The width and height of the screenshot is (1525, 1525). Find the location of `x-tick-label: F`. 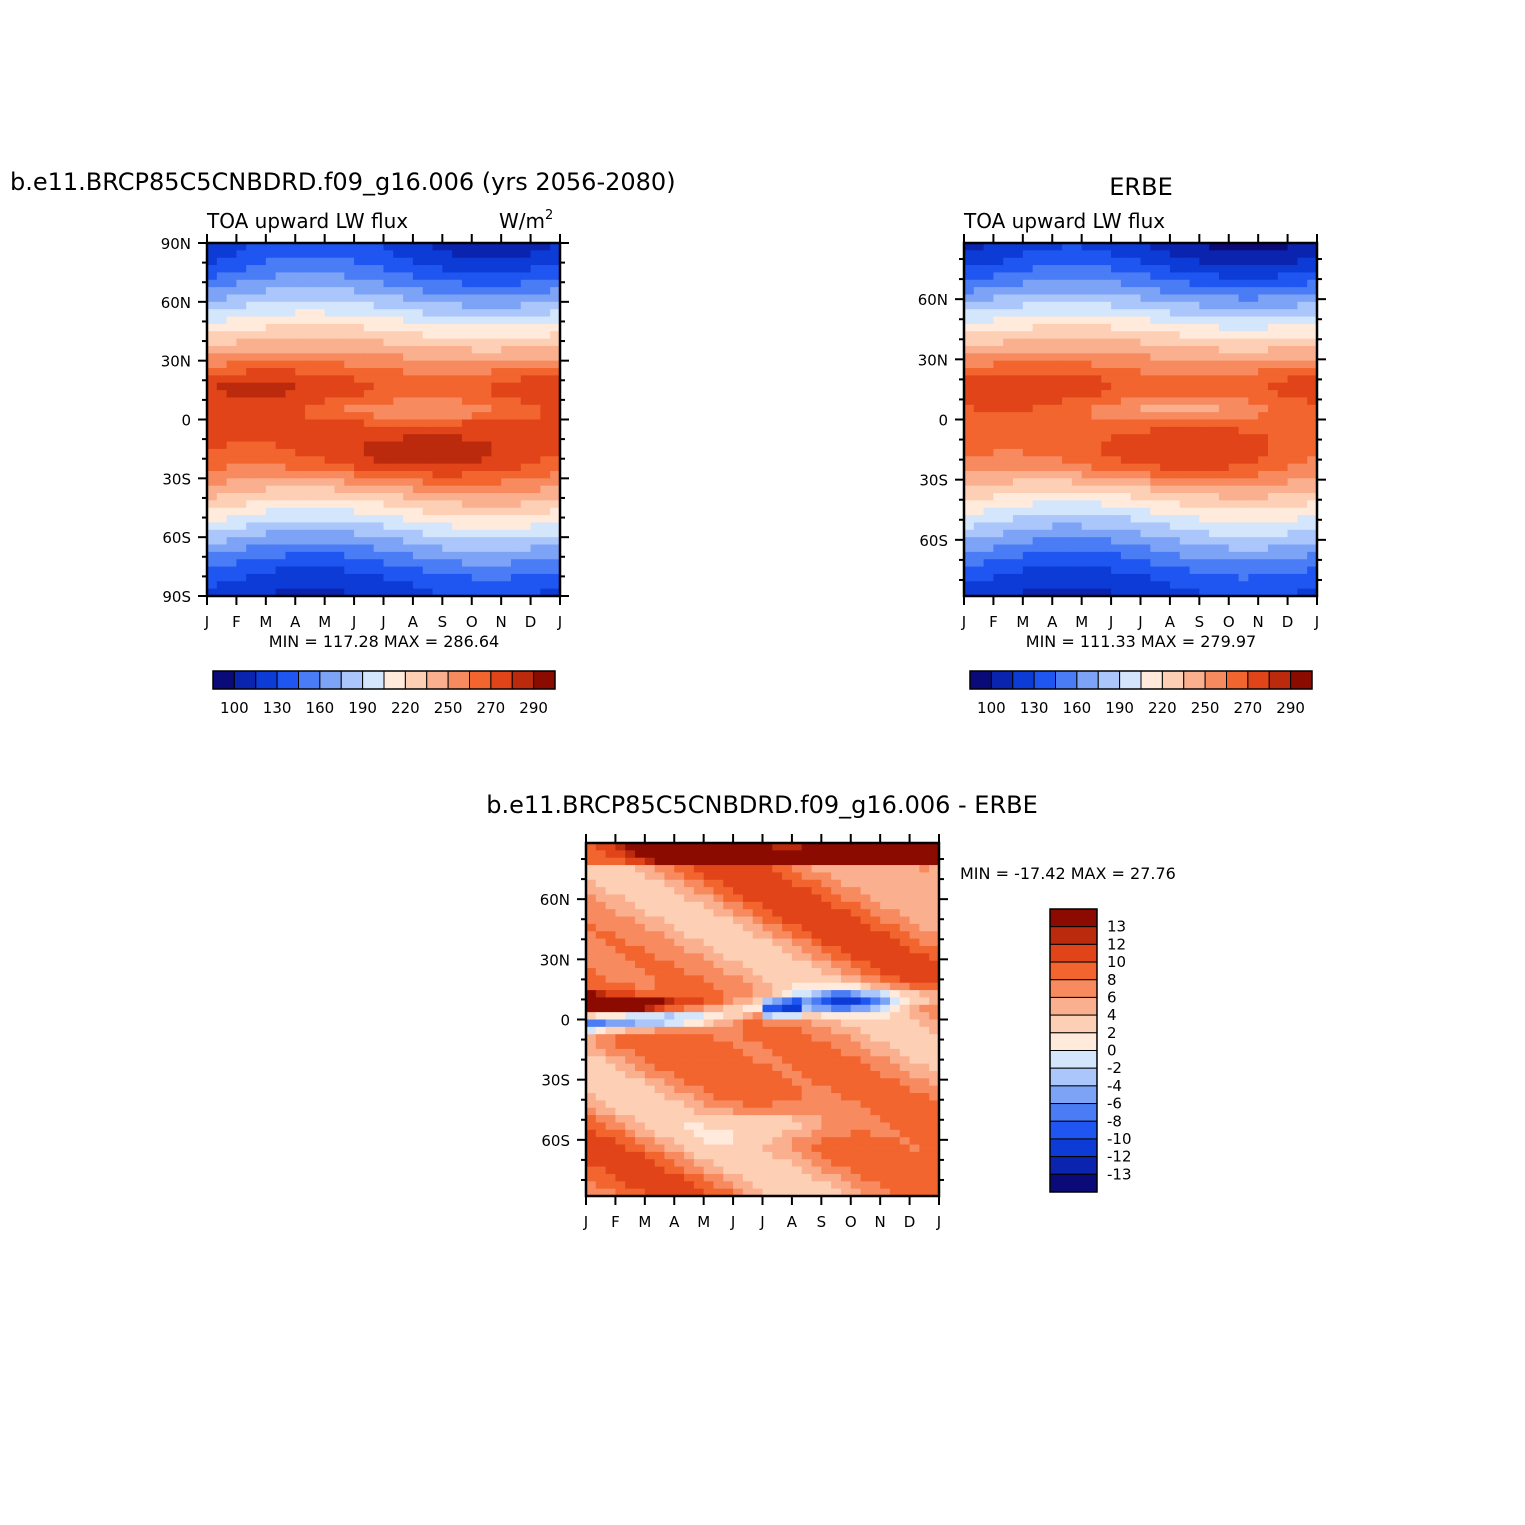

x-tick-label: F is located at coordinates (236, 622).